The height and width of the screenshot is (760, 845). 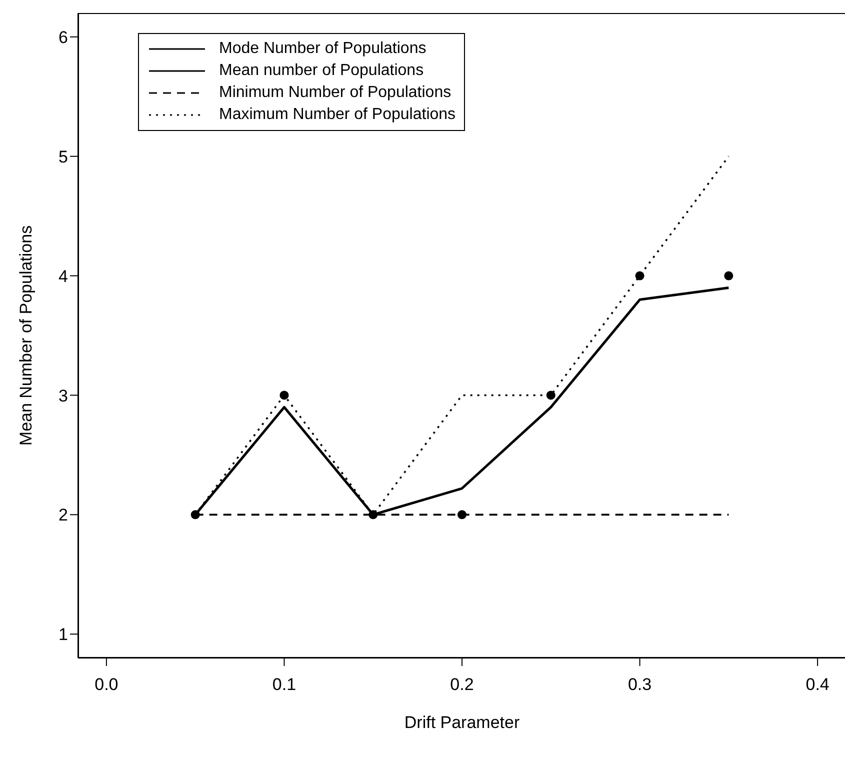 What do you see at coordinates (462, 722) in the screenshot?
I see `x-axis-title: Drift Parameter` at bounding box center [462, 722].